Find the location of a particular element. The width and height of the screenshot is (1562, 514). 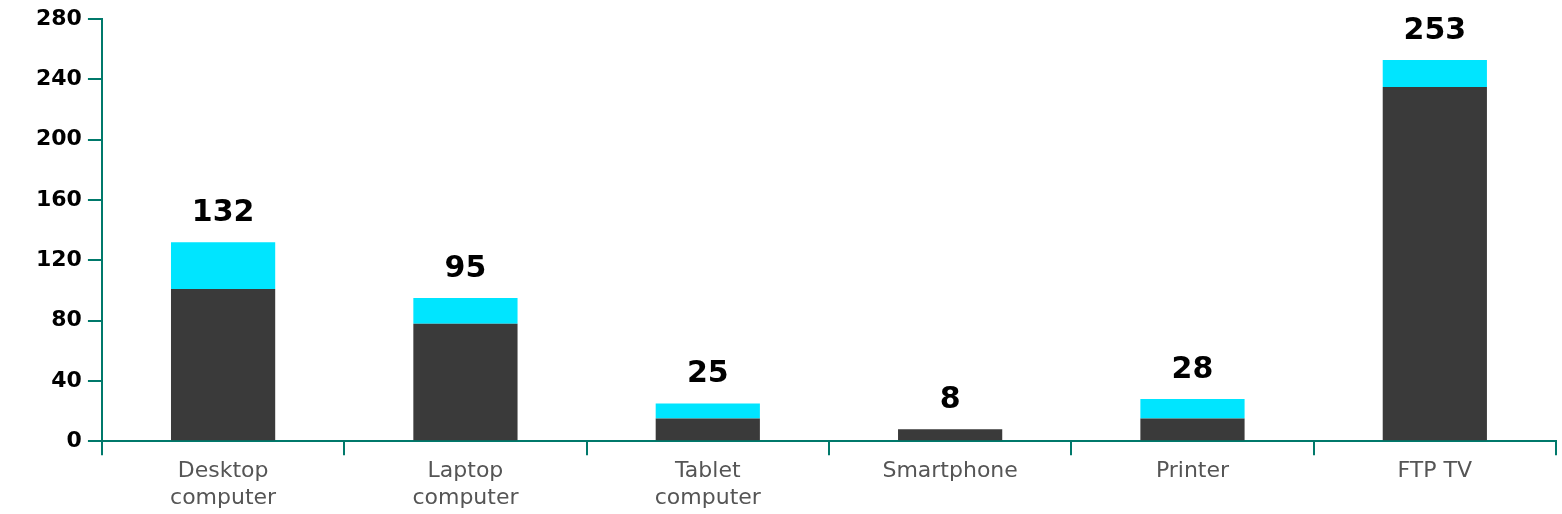

x-tick-label: Tablet computer is located at coordinates (708, 483).